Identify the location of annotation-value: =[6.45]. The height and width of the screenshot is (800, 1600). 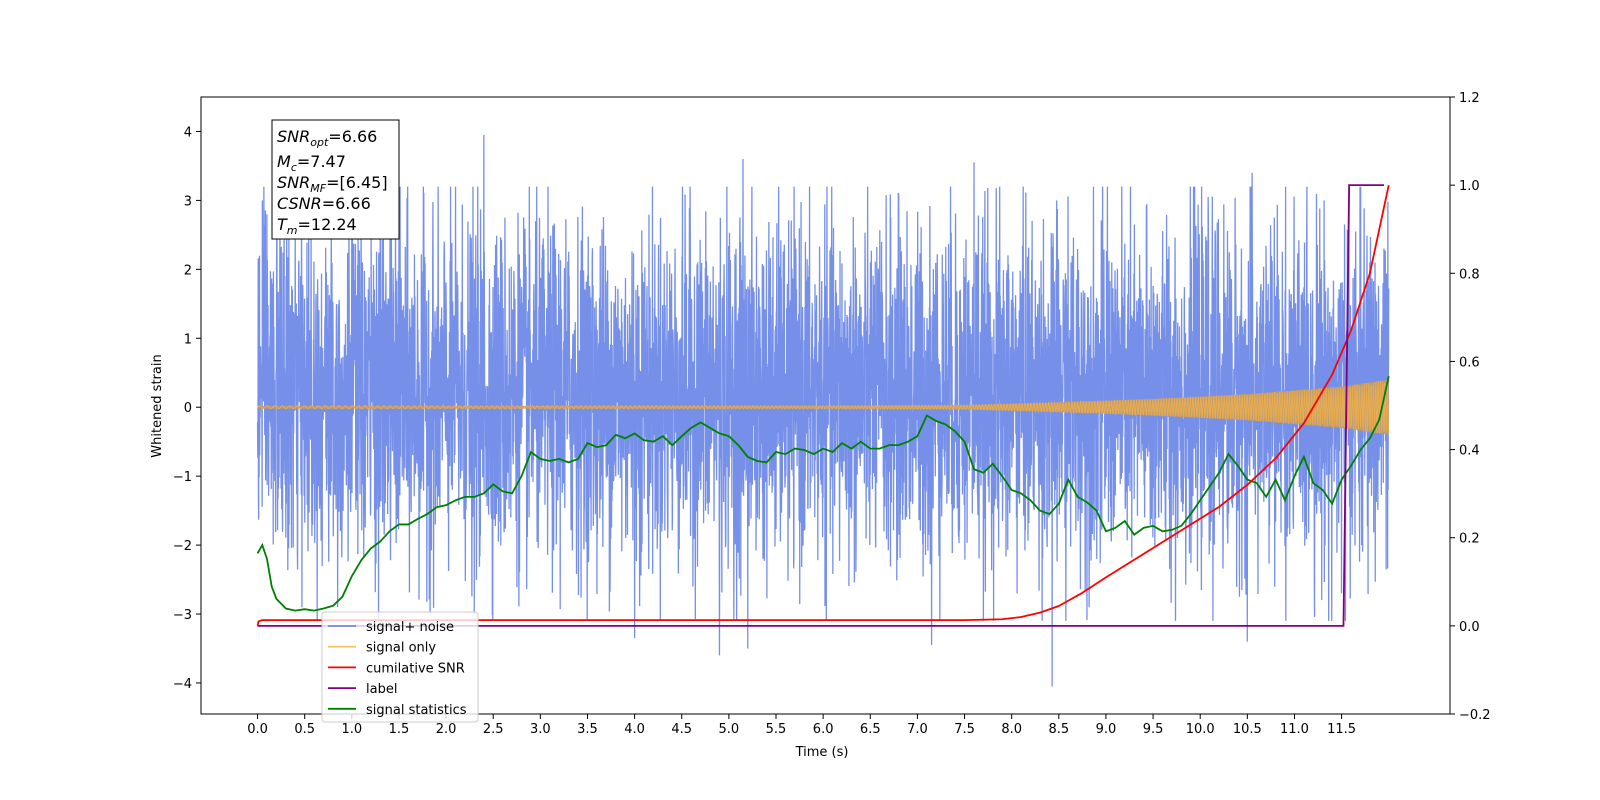
(357, 182).